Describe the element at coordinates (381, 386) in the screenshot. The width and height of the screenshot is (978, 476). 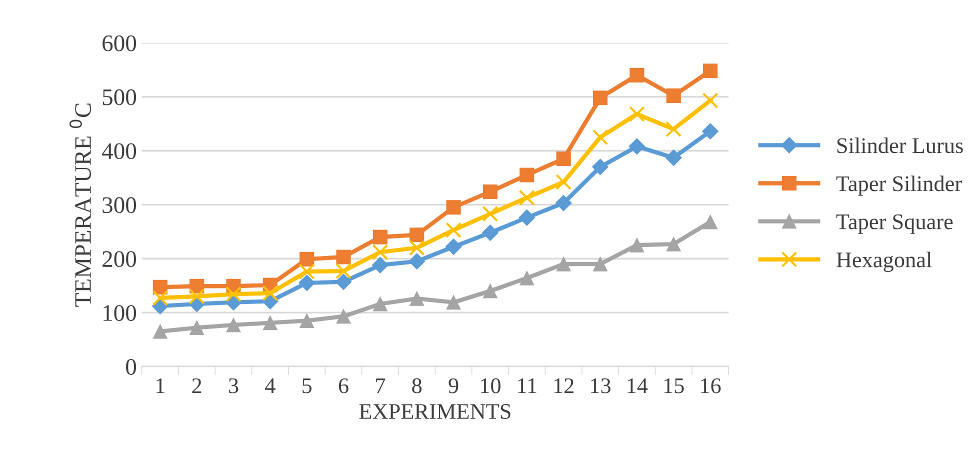
I see `x-tick-label: 7` at that location.